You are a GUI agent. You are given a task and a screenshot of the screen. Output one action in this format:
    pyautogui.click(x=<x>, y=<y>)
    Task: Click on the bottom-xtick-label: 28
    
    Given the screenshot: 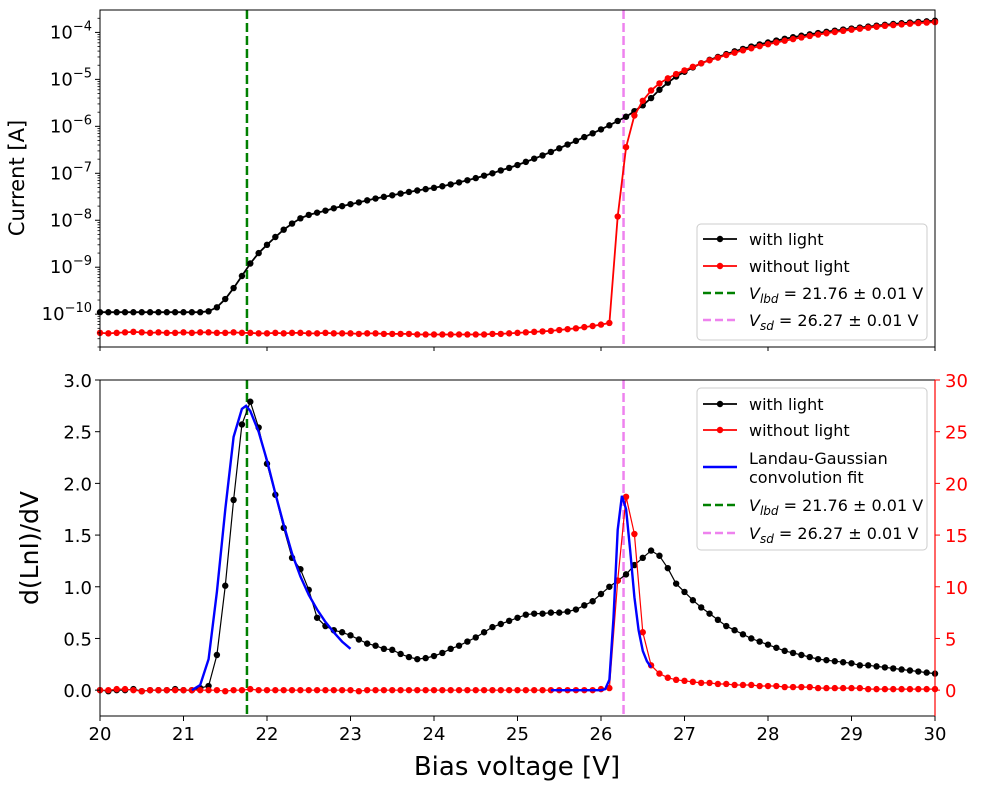 What is the action you would take?
    pyautogui.click(x=768, y=734)
    